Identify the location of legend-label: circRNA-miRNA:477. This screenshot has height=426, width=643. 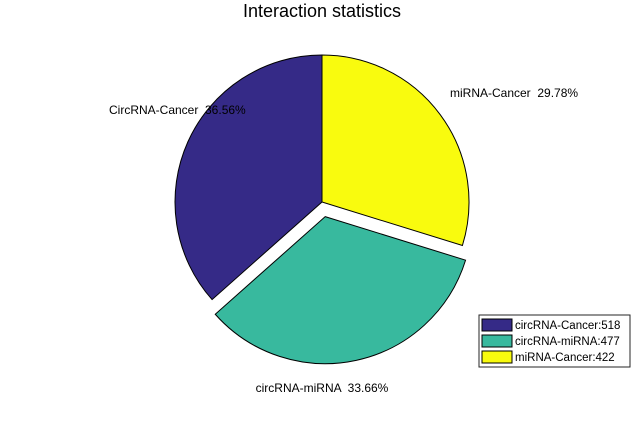
(567, 342).